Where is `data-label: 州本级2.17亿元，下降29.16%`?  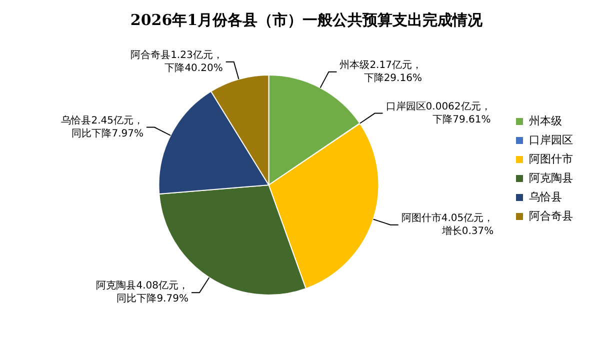 data-label: 州本级2.17亿元，下降29.16% is located at coordinates (381, 71).